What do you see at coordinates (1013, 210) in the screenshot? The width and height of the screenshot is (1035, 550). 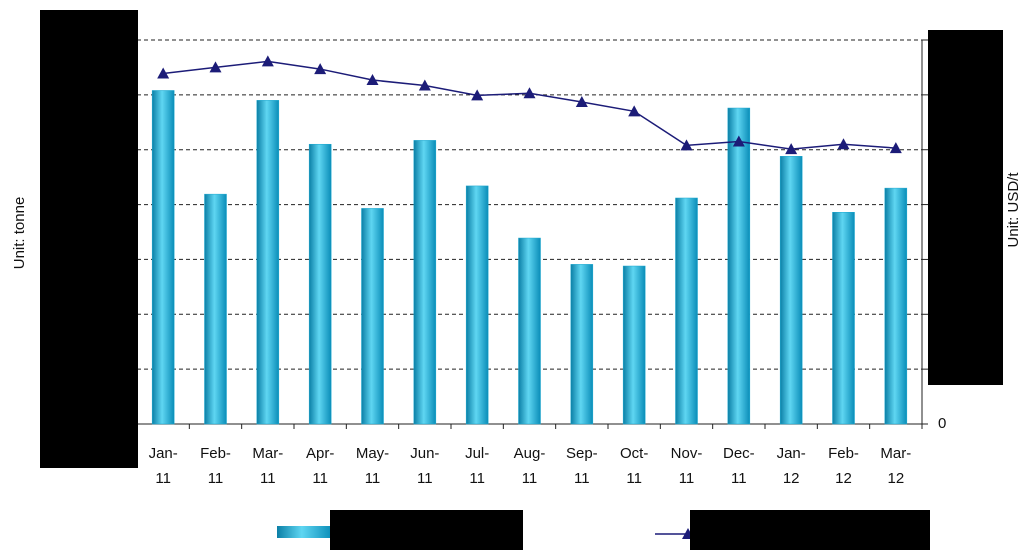 I see `y2-axis-label: Unit: USD/t` at bounding box center [1013, 210].